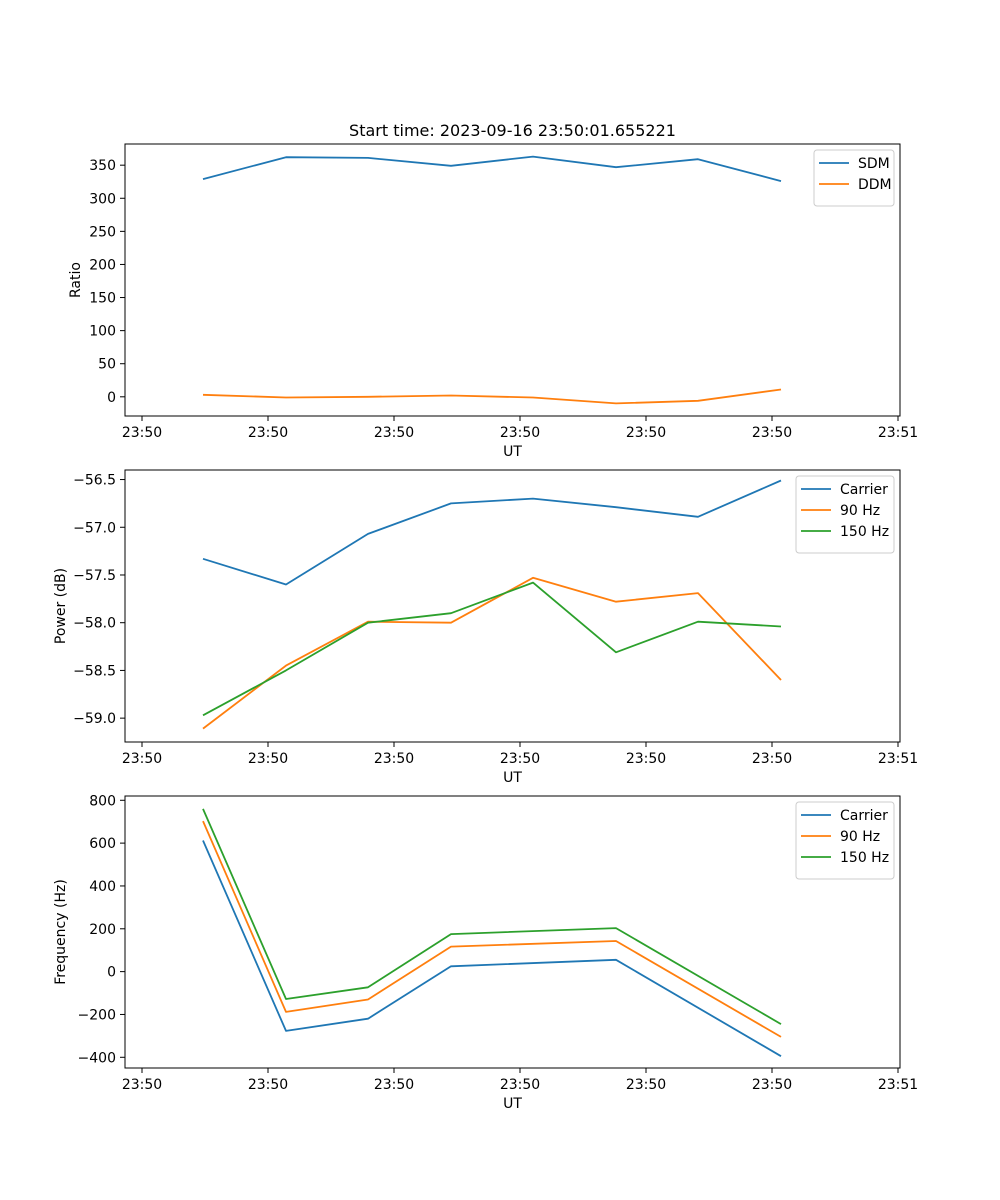 The height and width of the screenshot is (1200, 1000). What do you see at coordinates (94, 576) in the screenshot?
I see `y-tick-label: −57.5` at bounding box center [94, 576].